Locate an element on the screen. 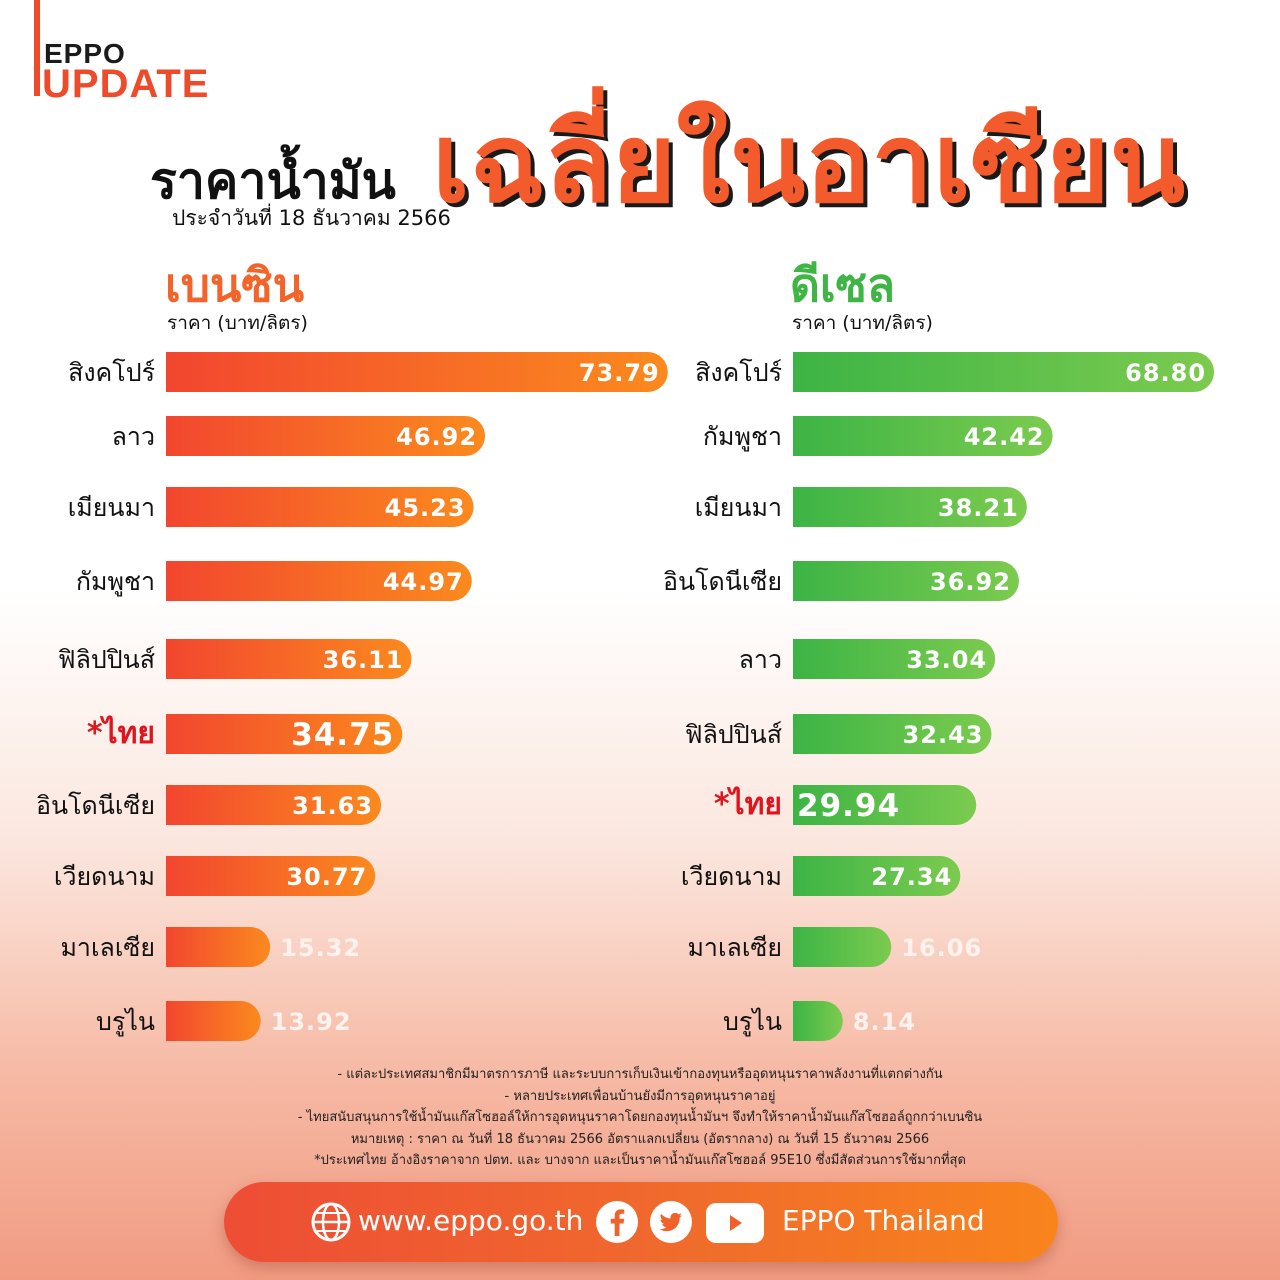 The image size is (1280, 1280). diesel-category-label: เมียนมา is located at coordinates (738, 507).